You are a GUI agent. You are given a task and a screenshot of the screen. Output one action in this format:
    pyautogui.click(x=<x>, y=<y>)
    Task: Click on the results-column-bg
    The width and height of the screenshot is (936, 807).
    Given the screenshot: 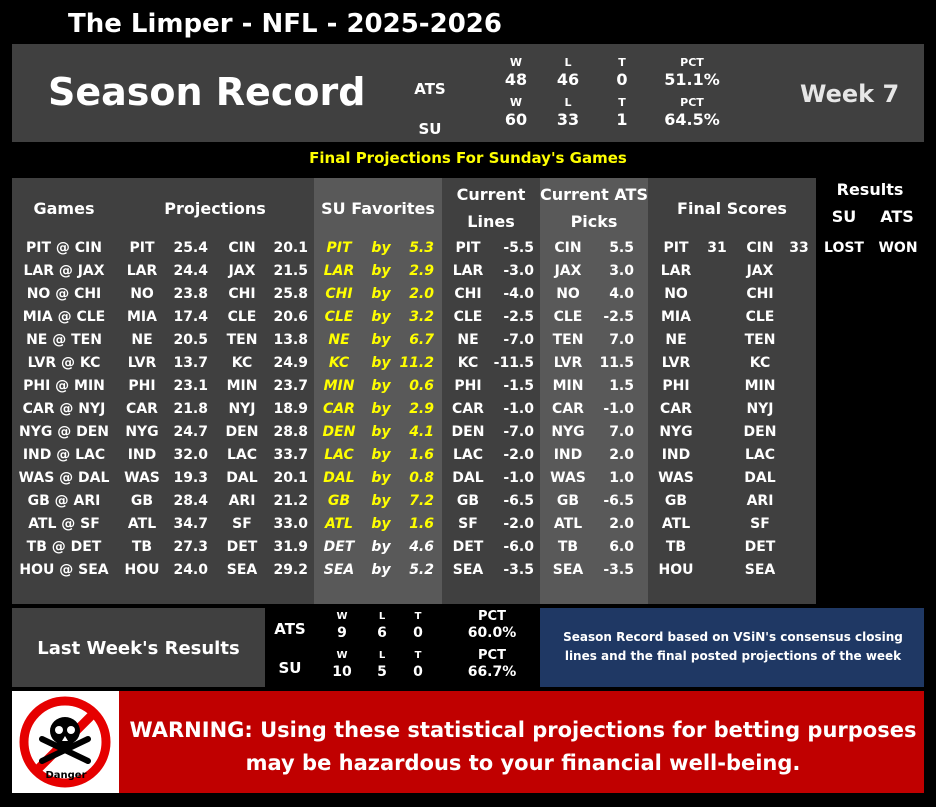 What is the action you would take?
    pyautogui.click(x=870, y=391)
    